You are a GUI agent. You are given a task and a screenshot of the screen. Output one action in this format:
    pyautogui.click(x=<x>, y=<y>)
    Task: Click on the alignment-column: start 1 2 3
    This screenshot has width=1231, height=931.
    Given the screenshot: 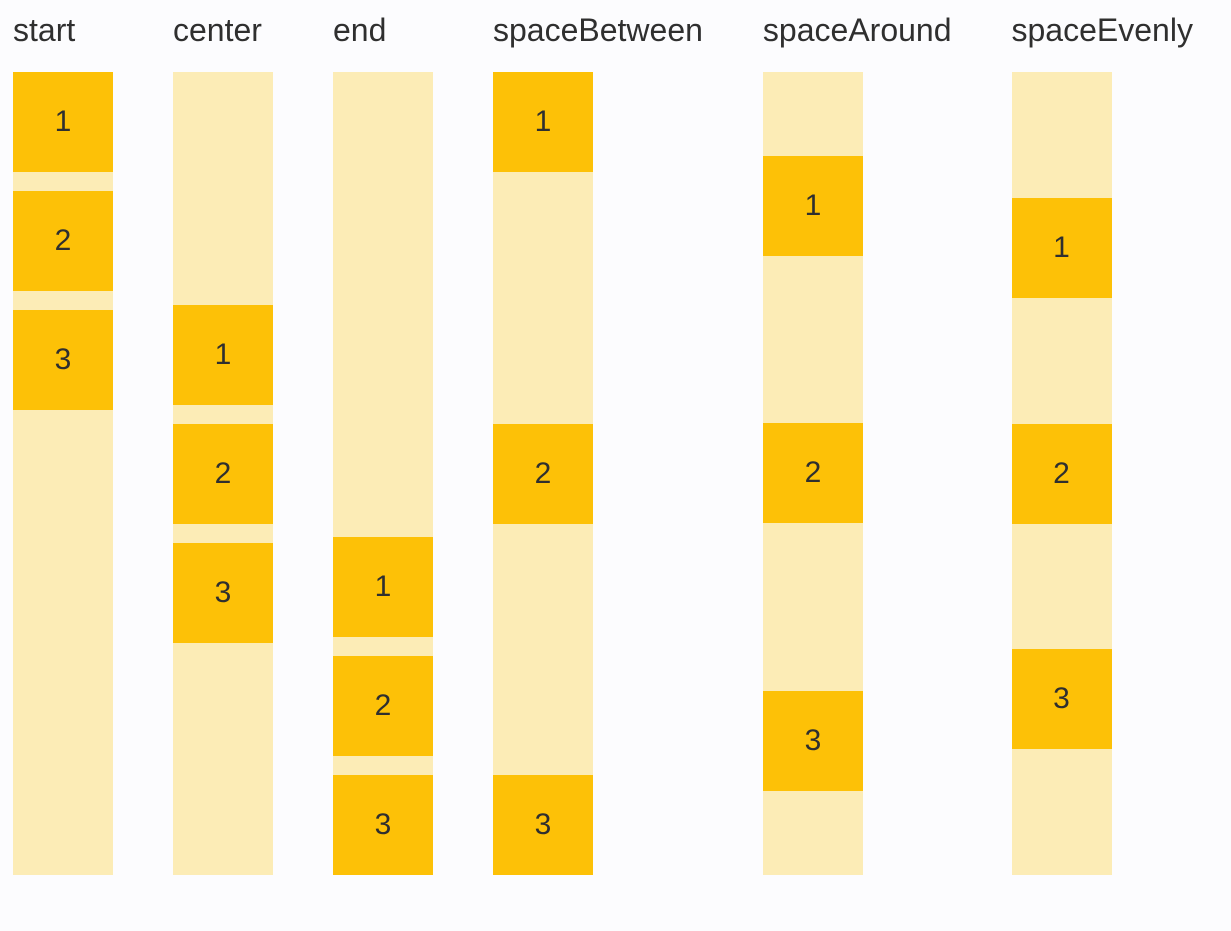 What is the action you would take?
    pyautogui.click(x=63, y=443)
    